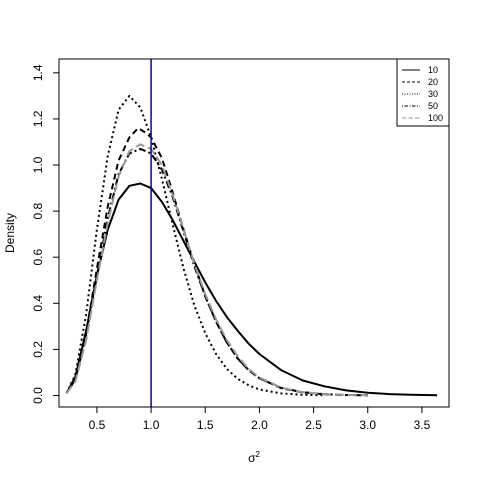  What do you see at coordinates (433, 82) in the screenshot?
I see `legend-label-20: 20` at bounding box center [433, 82].